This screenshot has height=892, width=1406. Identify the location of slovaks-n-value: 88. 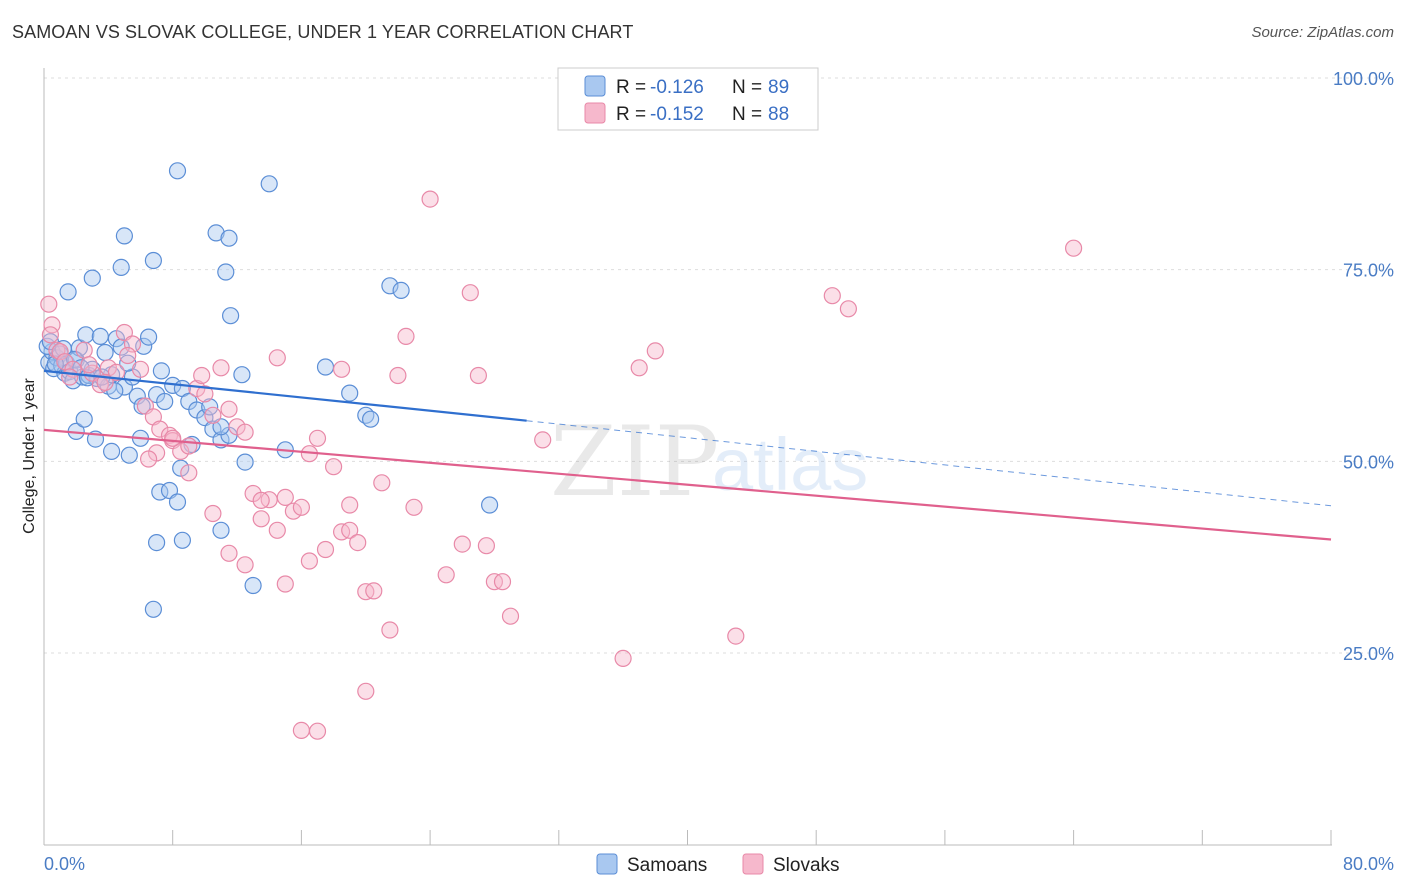
(778, 114).